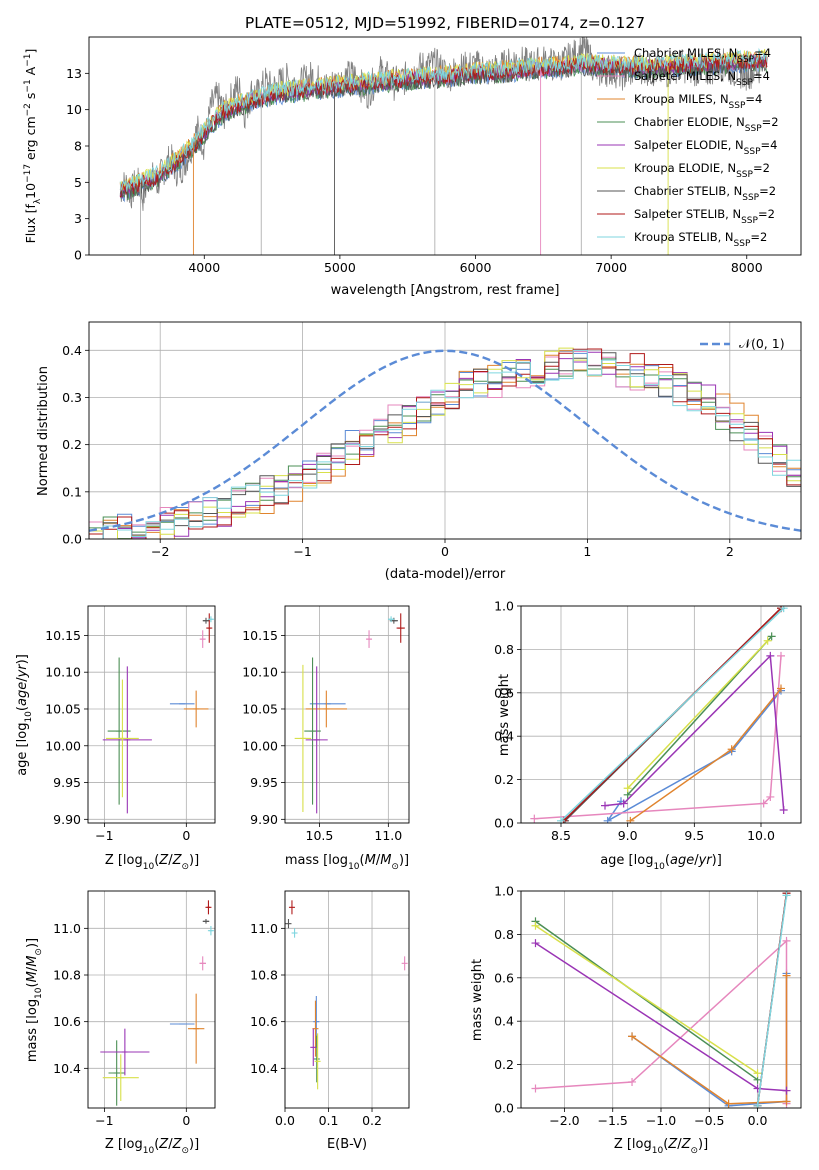  Describe the element at coordinates (22, 679) in the screenshot. I see `age-vs-Z-ylabel-part: /` at that location.